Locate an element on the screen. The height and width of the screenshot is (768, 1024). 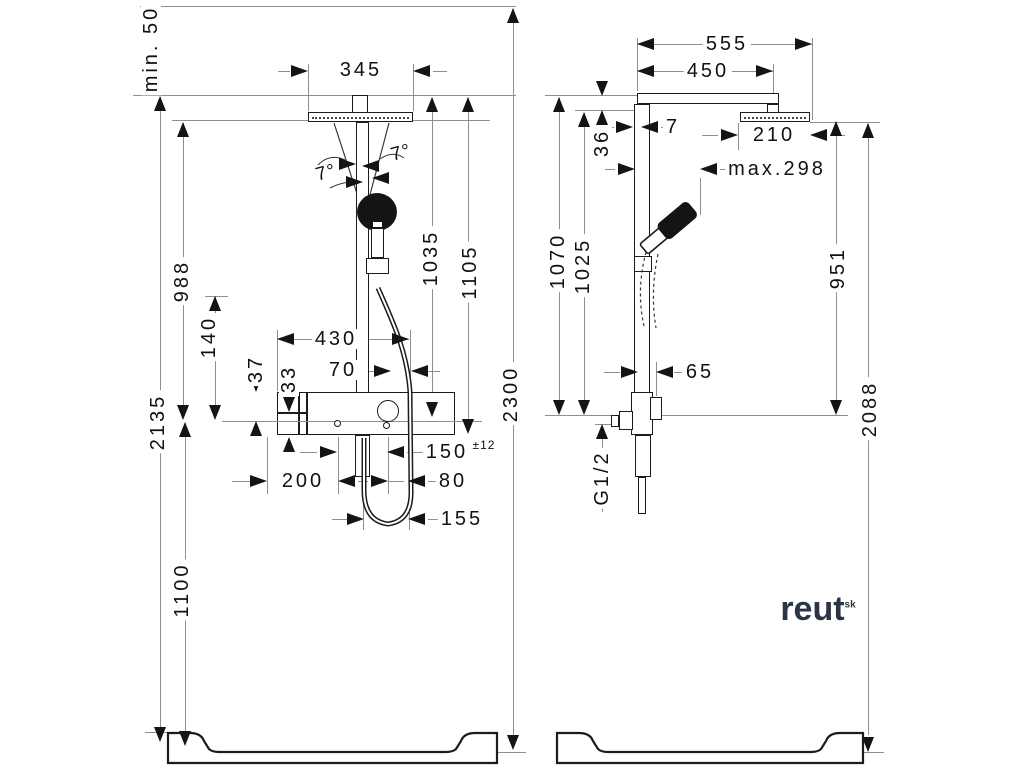
bathtub-front-view is located at coordinates (332, 748).